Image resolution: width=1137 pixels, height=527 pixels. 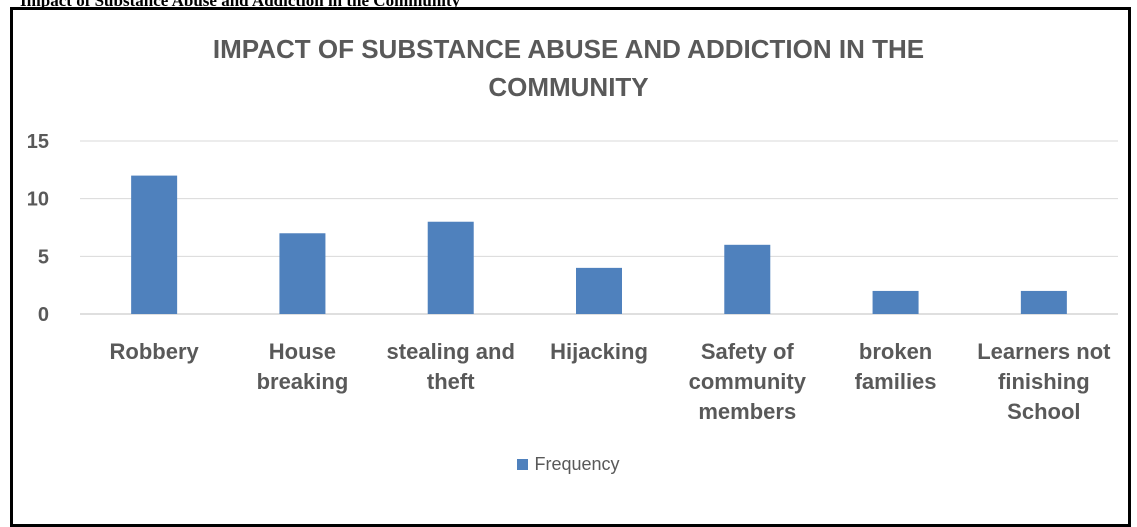 I want to click on x-tick-label-line: Robbery, so click(x=155, y=351).